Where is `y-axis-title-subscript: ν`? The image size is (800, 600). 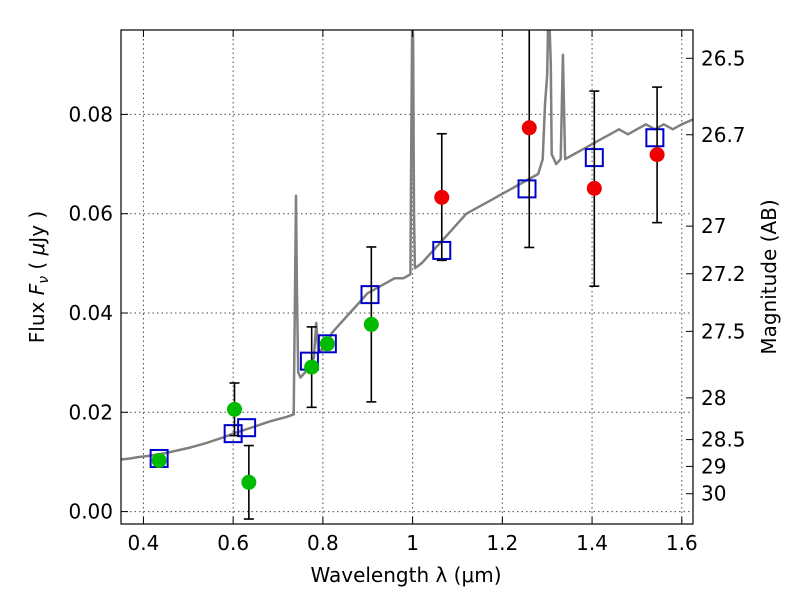
y-axis-title-subscript: ν is located at coordinates (44, 280).